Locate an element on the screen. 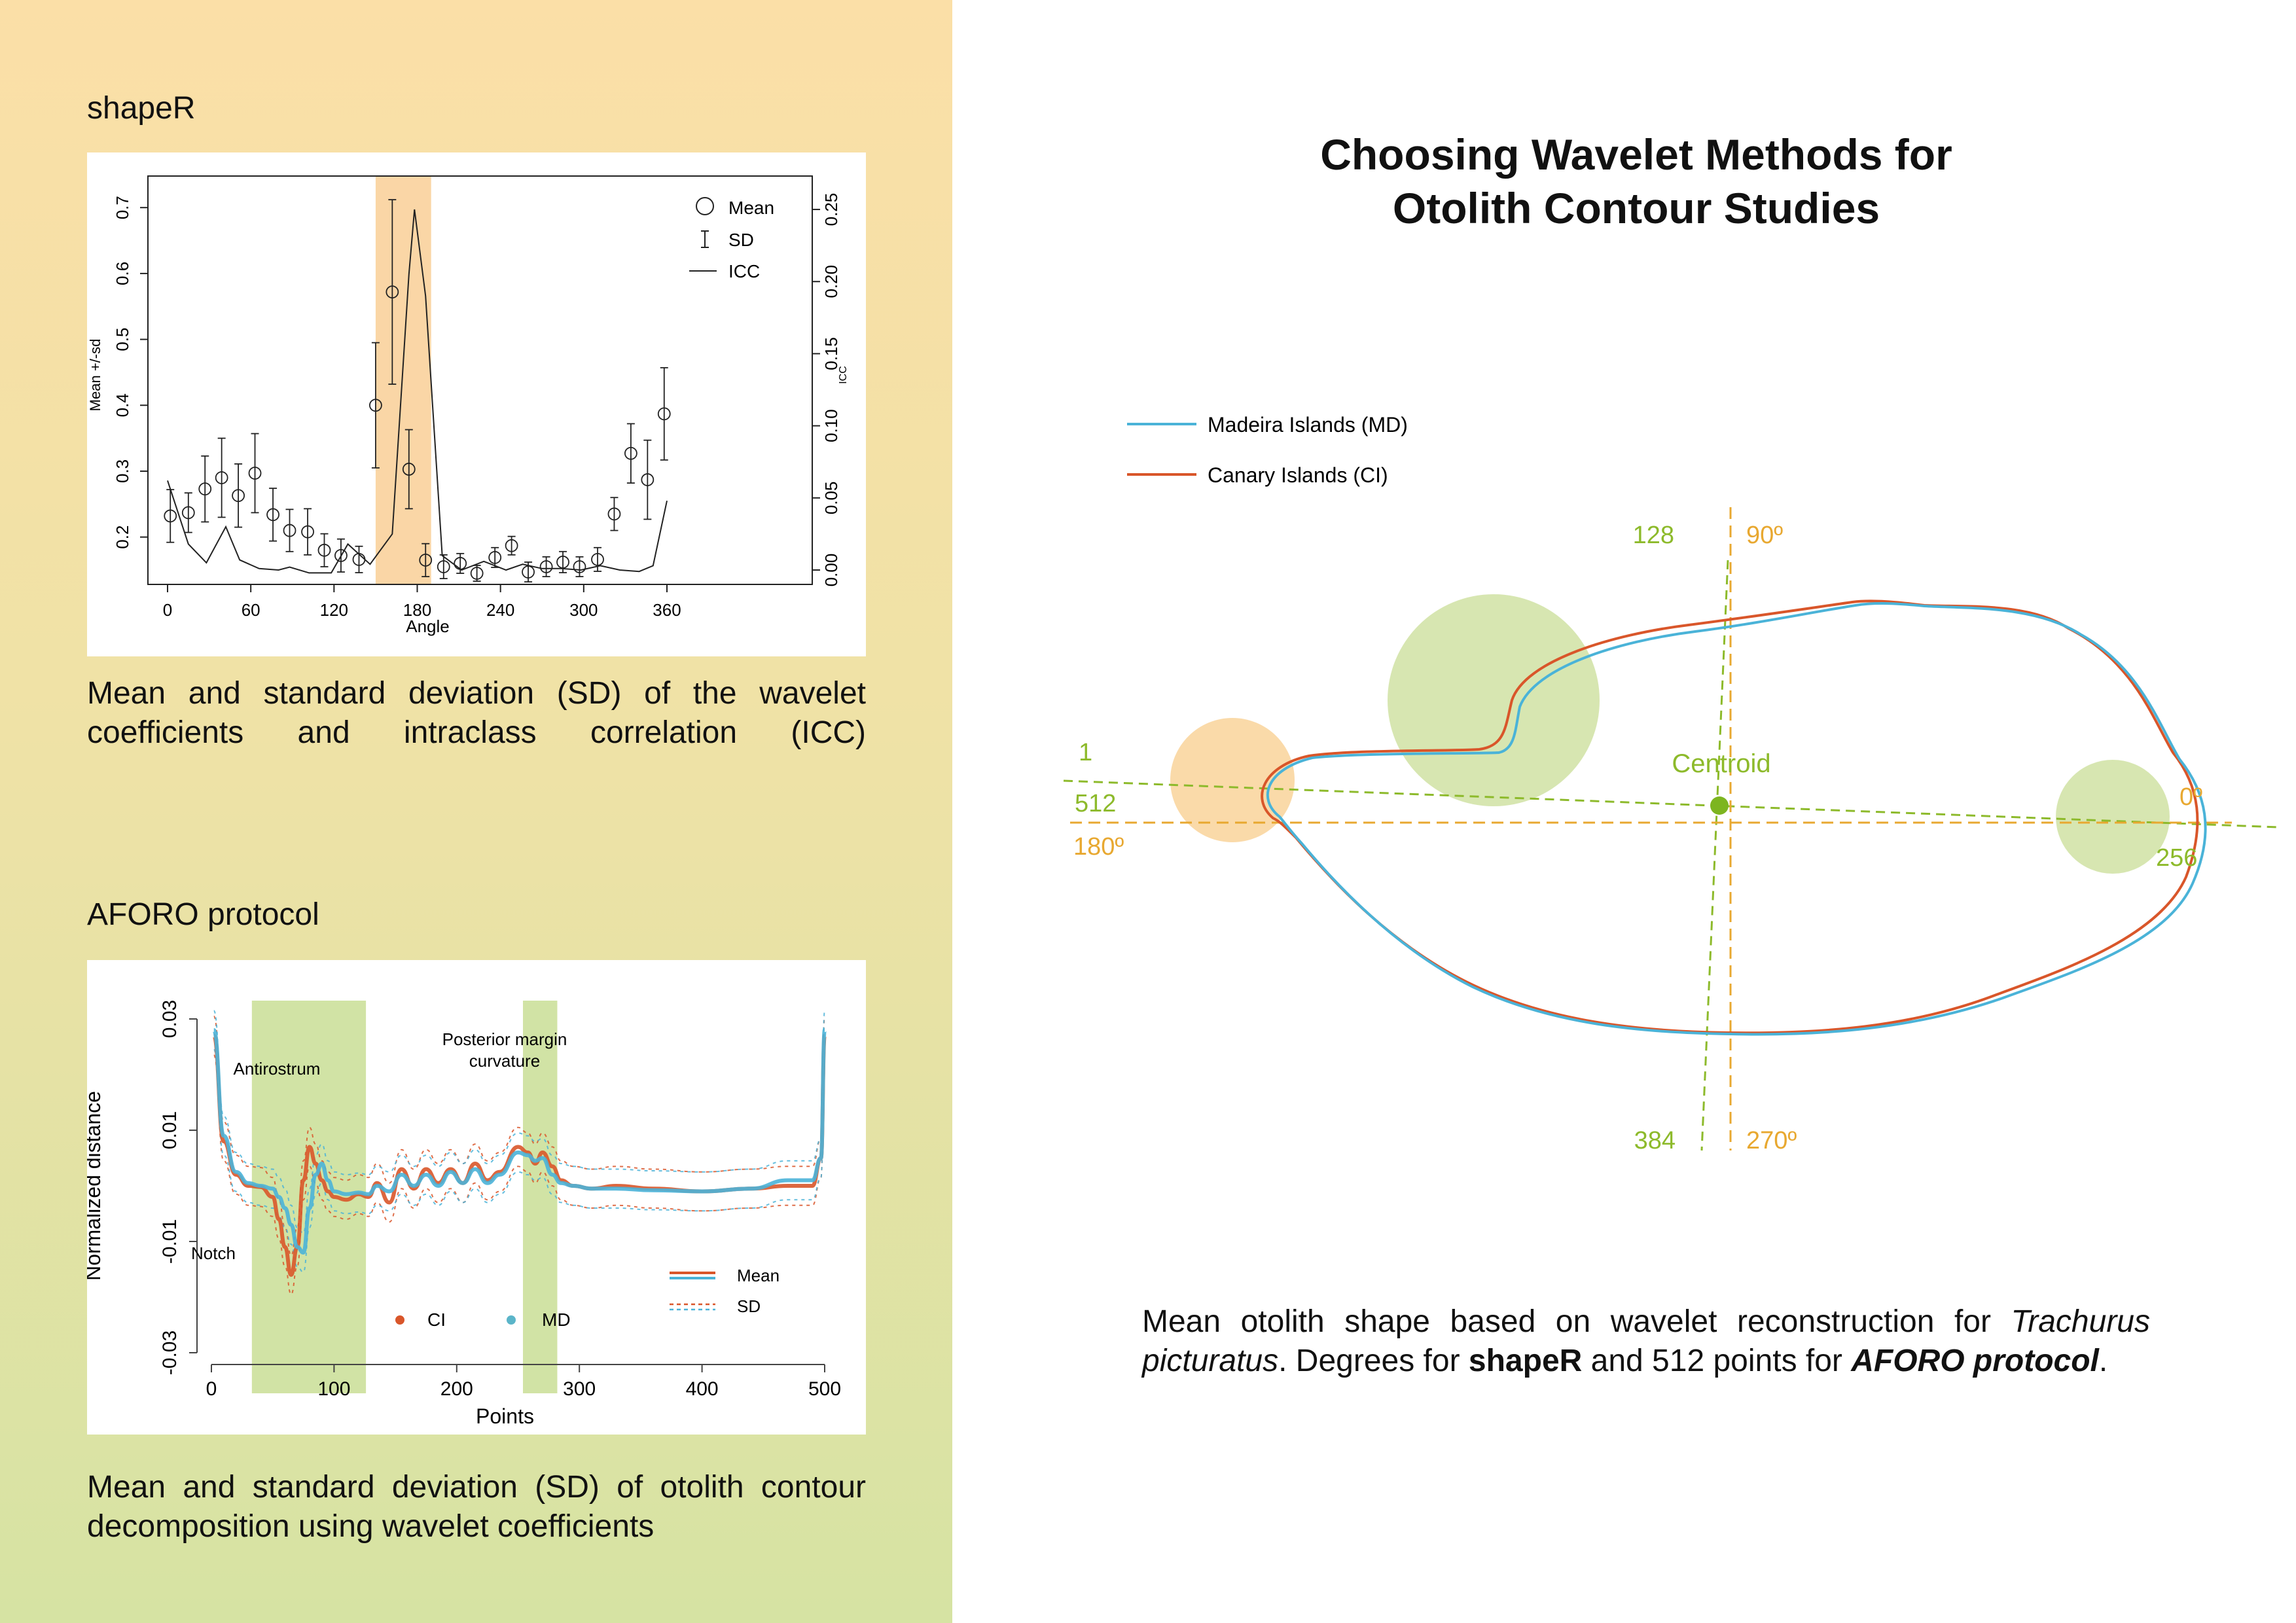  aforo-legend-sd-label: SD is located at coordinates (749, 1306).